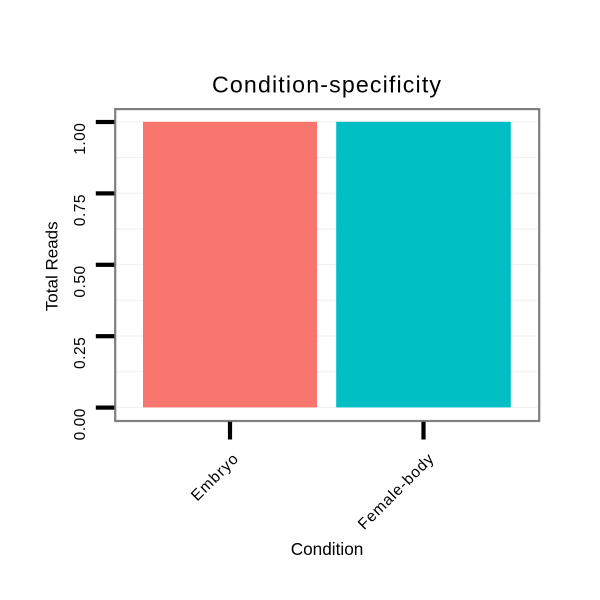 Image resolution: width=600 pixels, height=600 pixels. I want to click on svg-text: Total Reads, so click(52, 266).